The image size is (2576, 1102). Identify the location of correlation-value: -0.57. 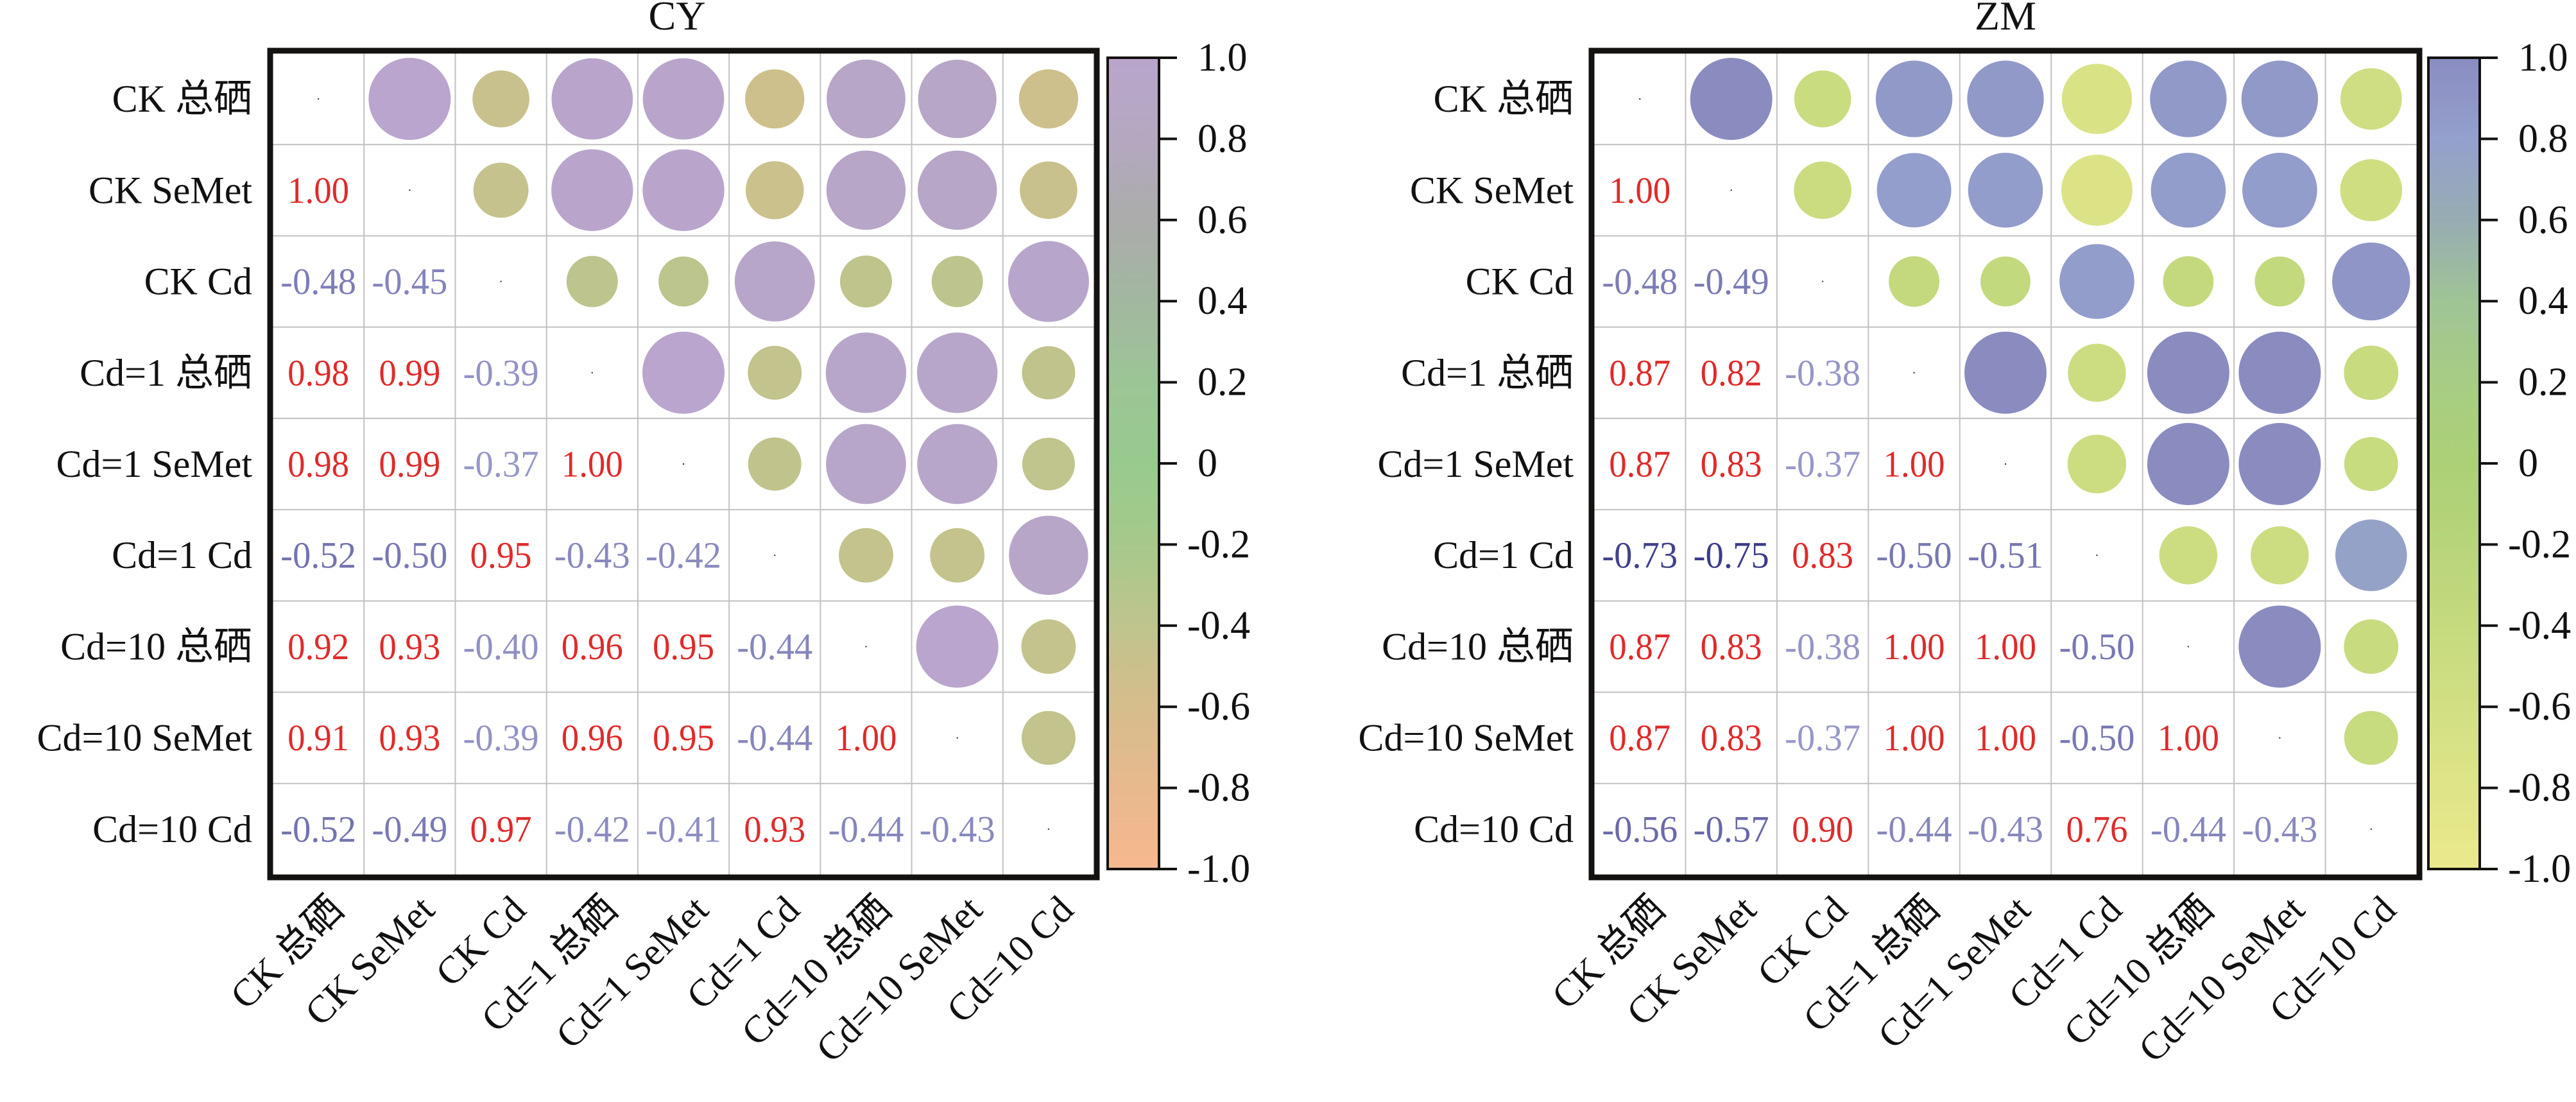
(1731, 829).